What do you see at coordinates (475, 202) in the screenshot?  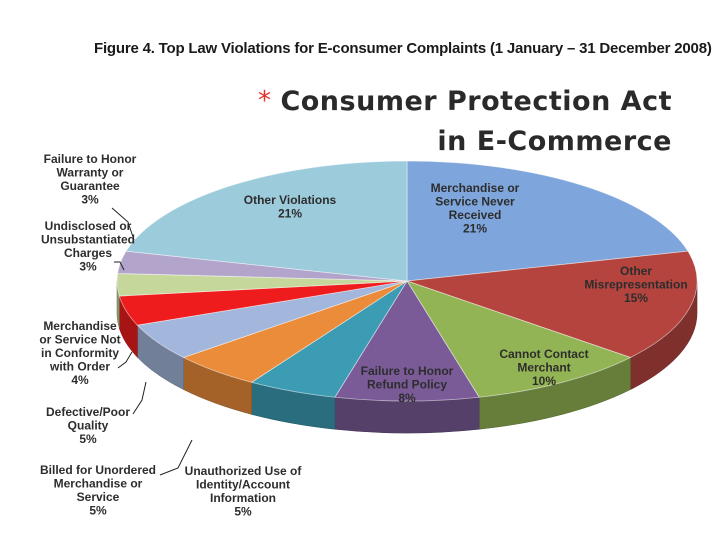 I see `slice-label-line: Service Never` at bounding box center [475, 202].